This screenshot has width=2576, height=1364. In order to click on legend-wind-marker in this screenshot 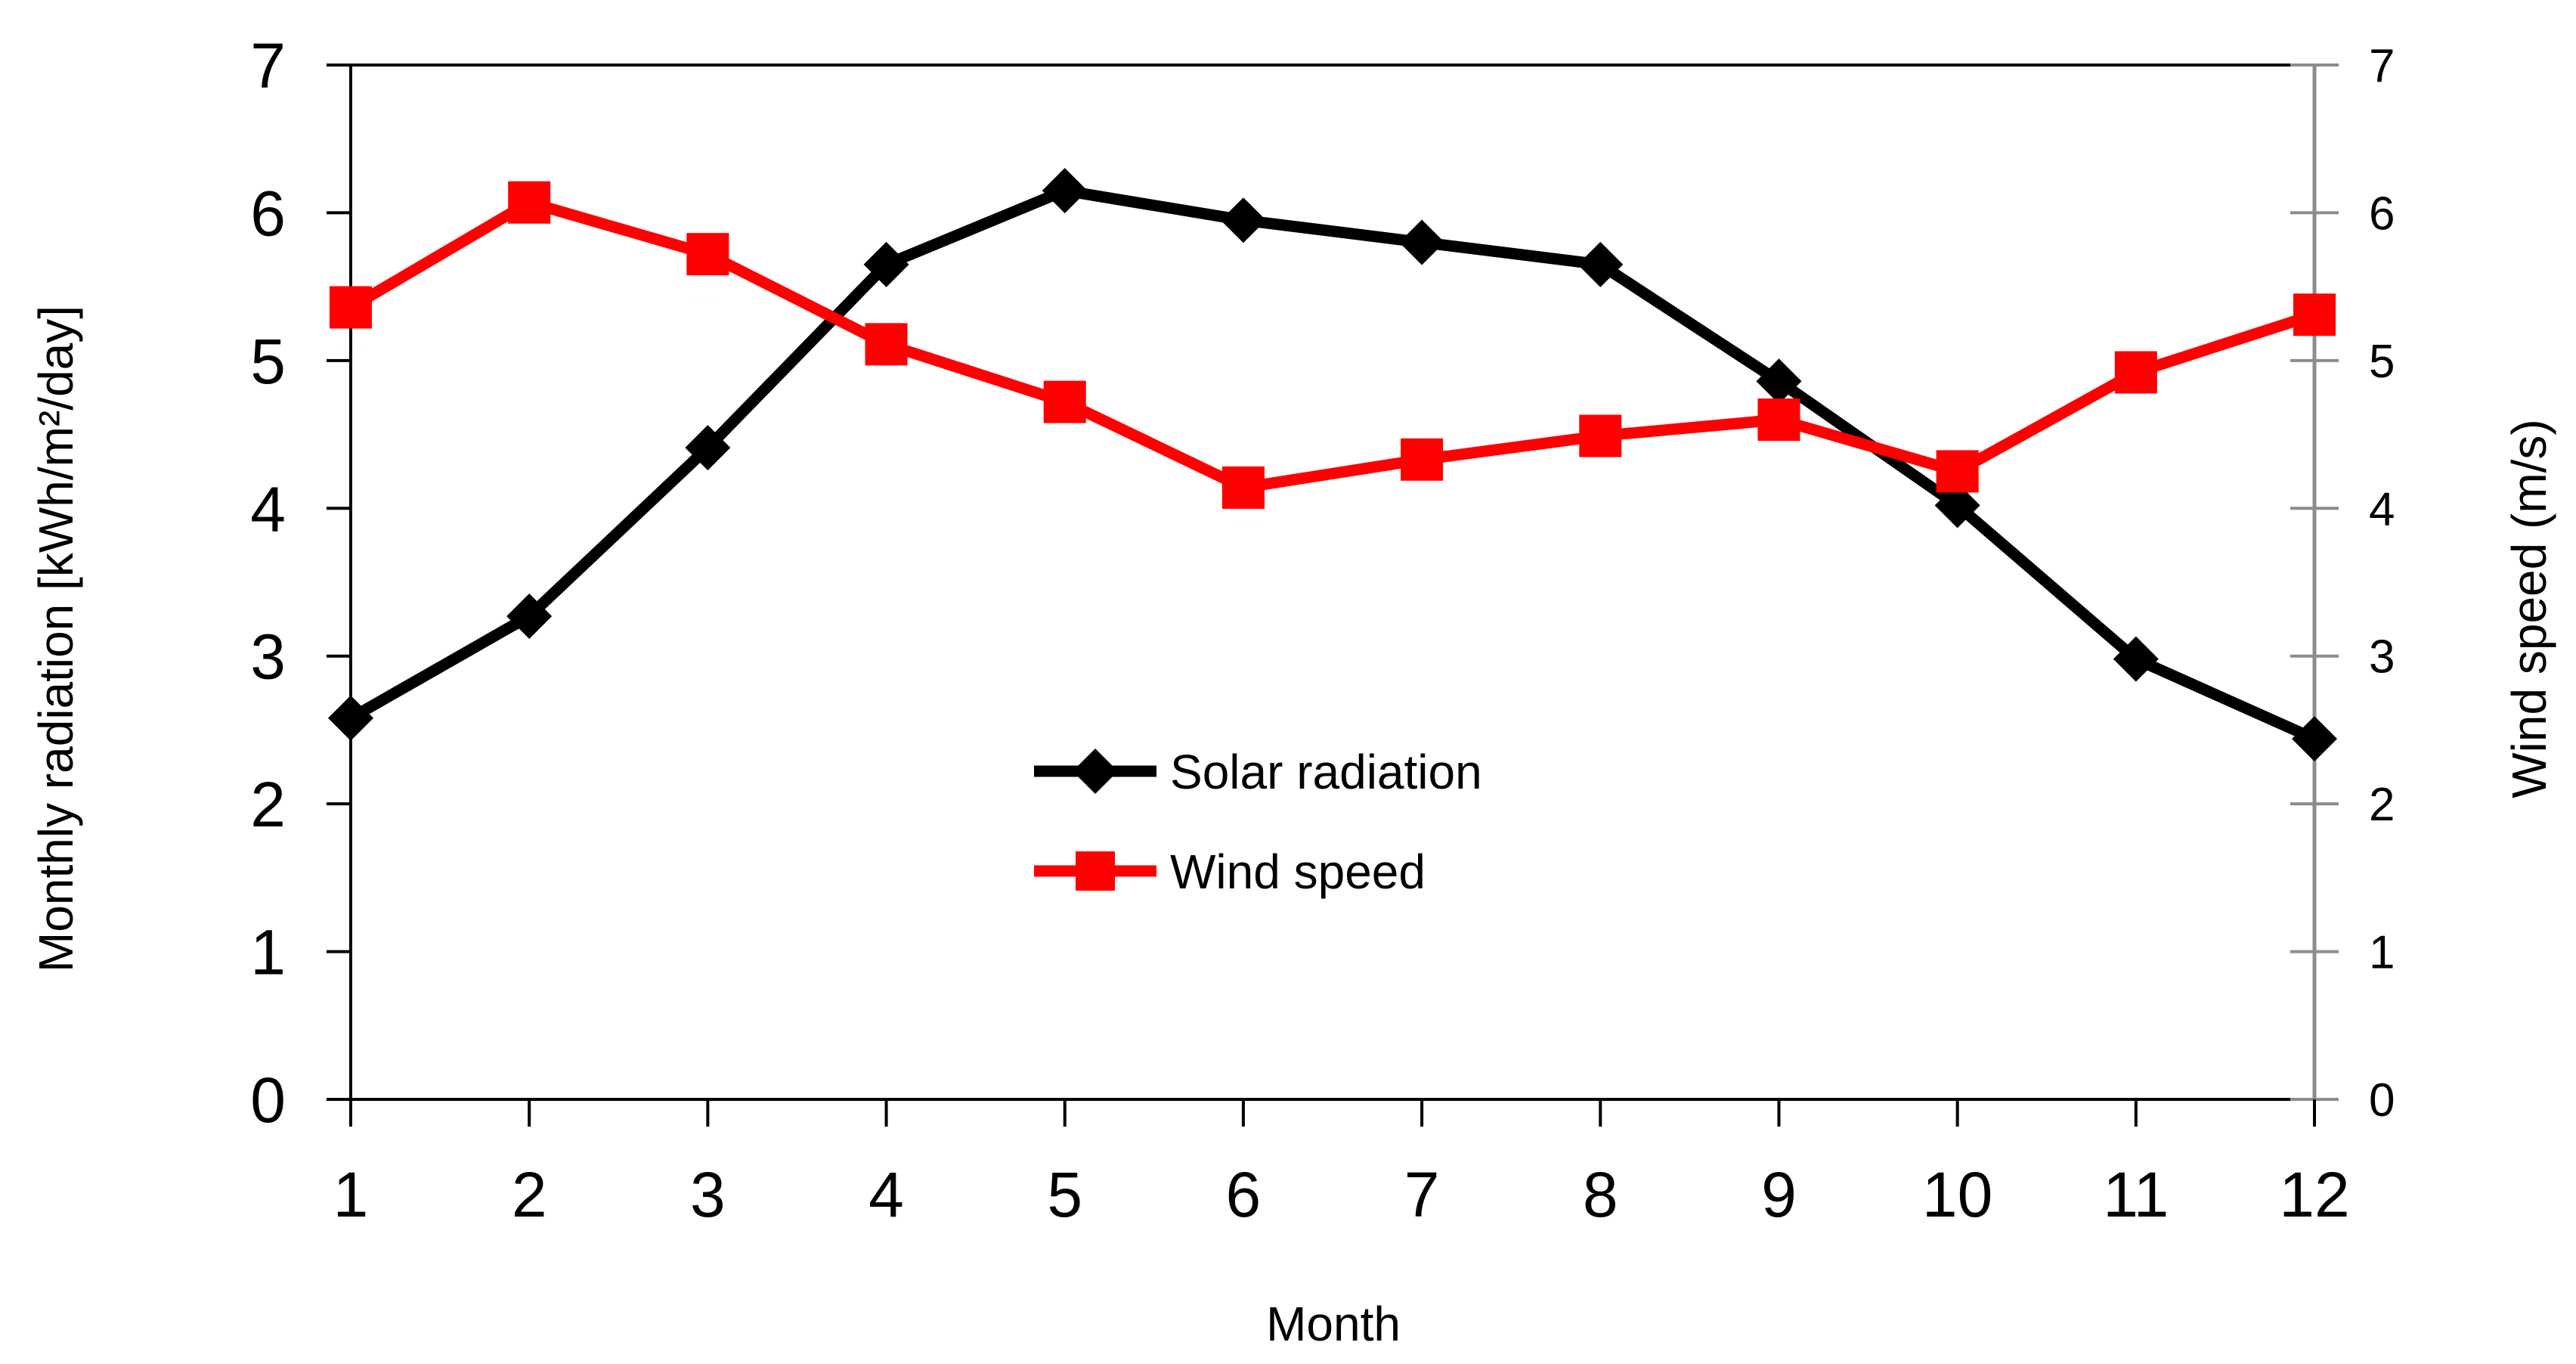, I will do `click(1095, 871)`.